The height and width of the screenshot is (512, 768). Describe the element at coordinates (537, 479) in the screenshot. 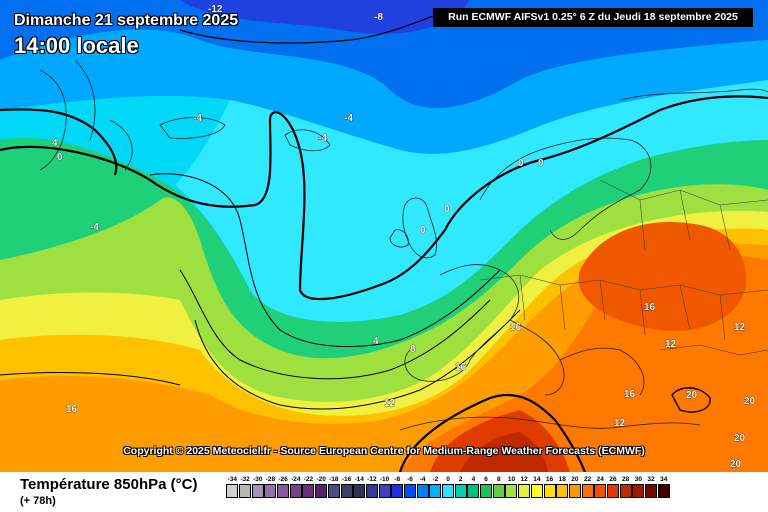

I see `legend-tick-label: 14` at that location.